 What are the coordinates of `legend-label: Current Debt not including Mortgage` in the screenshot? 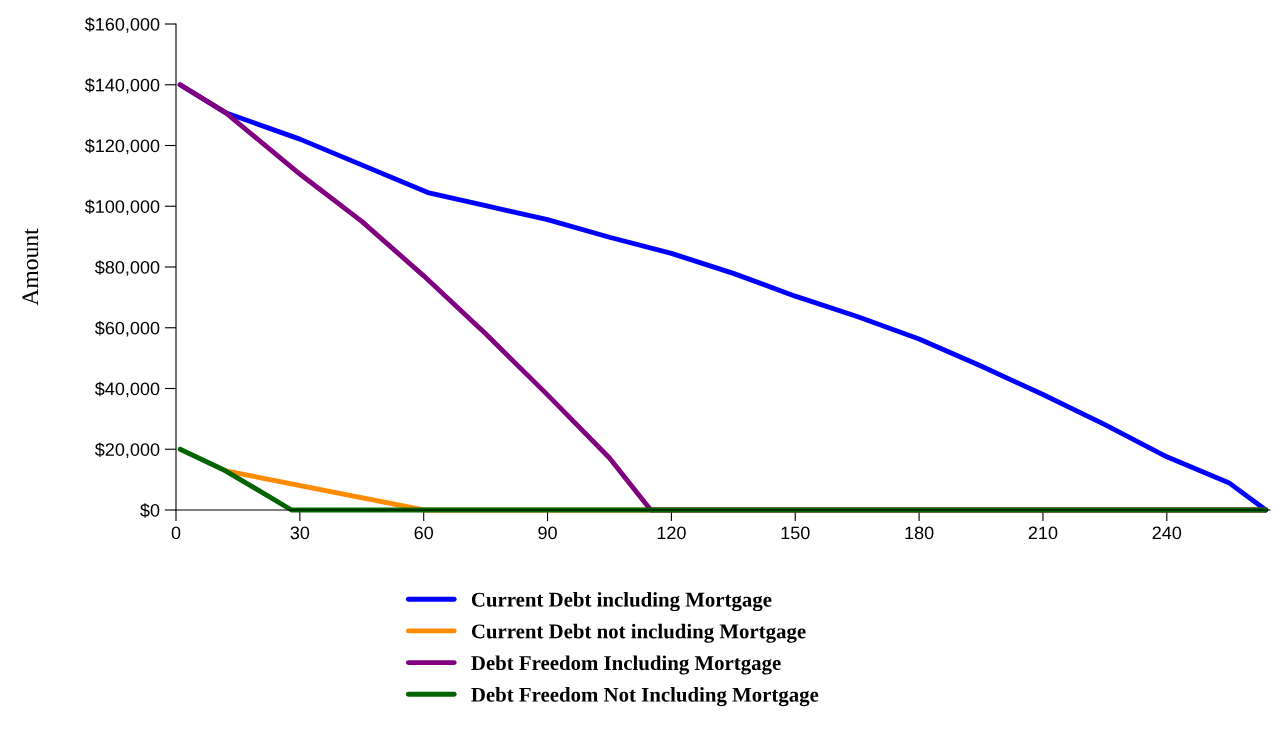 It's located at (638, 633).